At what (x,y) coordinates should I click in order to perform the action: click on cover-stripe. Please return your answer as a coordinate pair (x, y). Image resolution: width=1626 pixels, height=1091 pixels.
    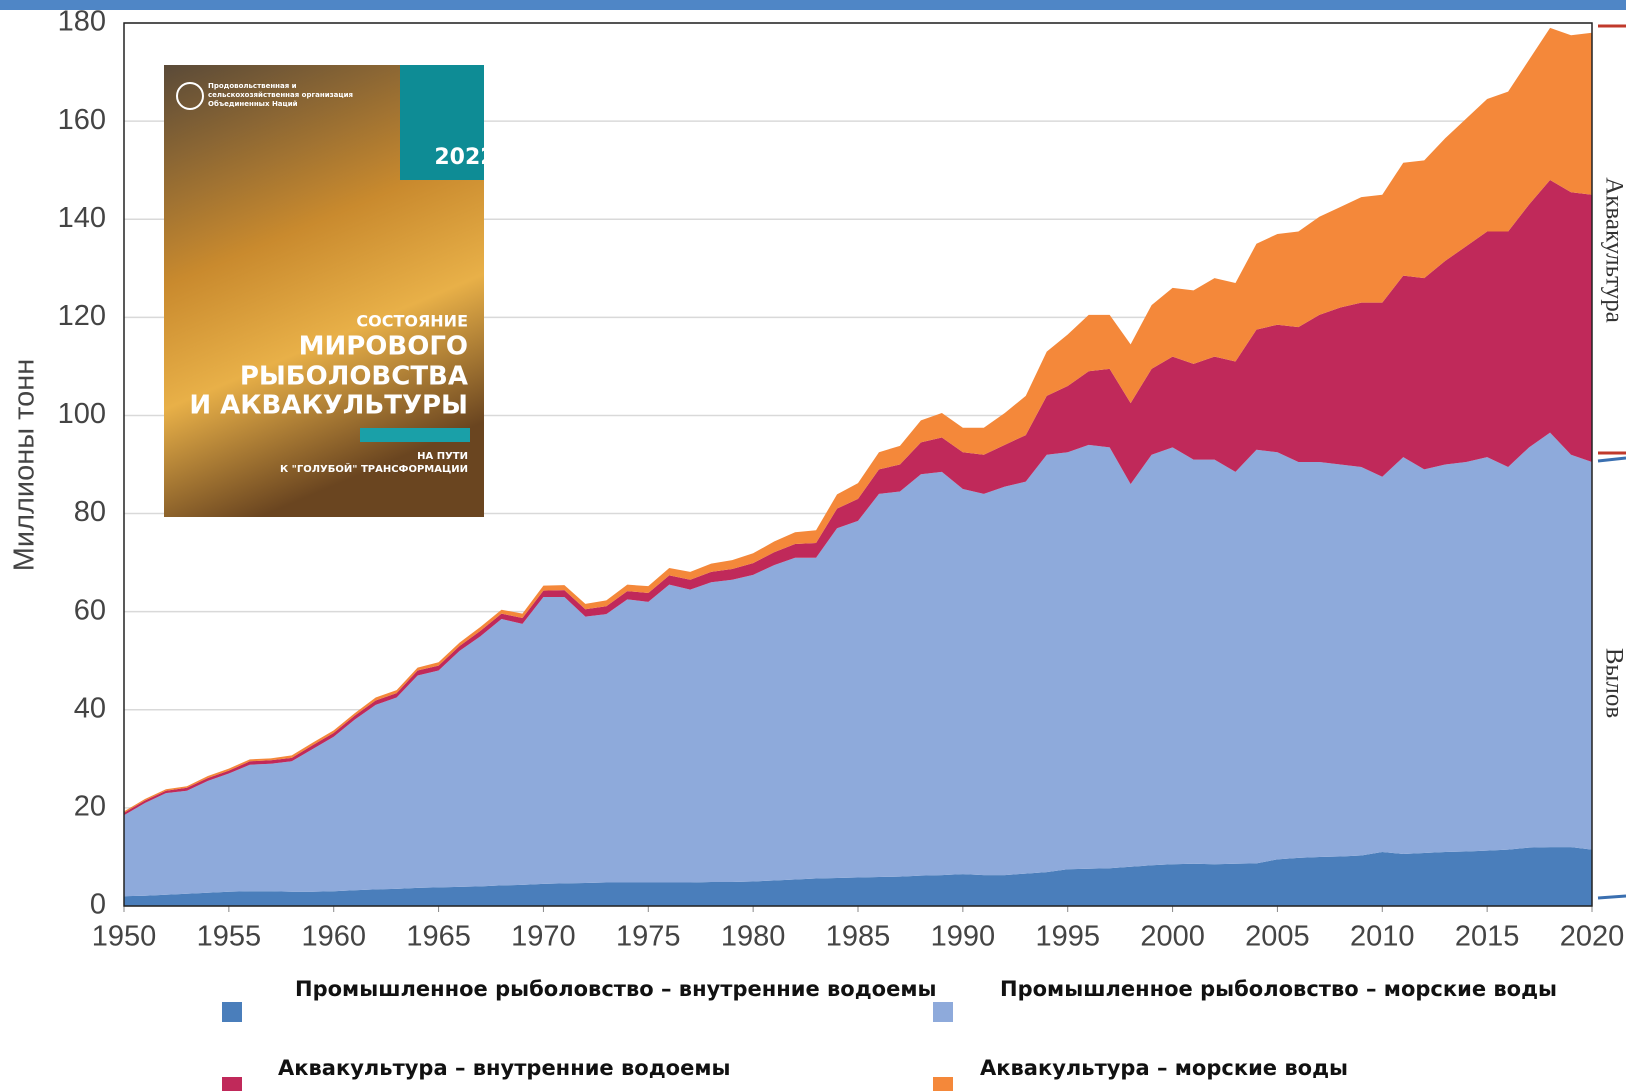
    Looking at the image, I should click on (415, 435).